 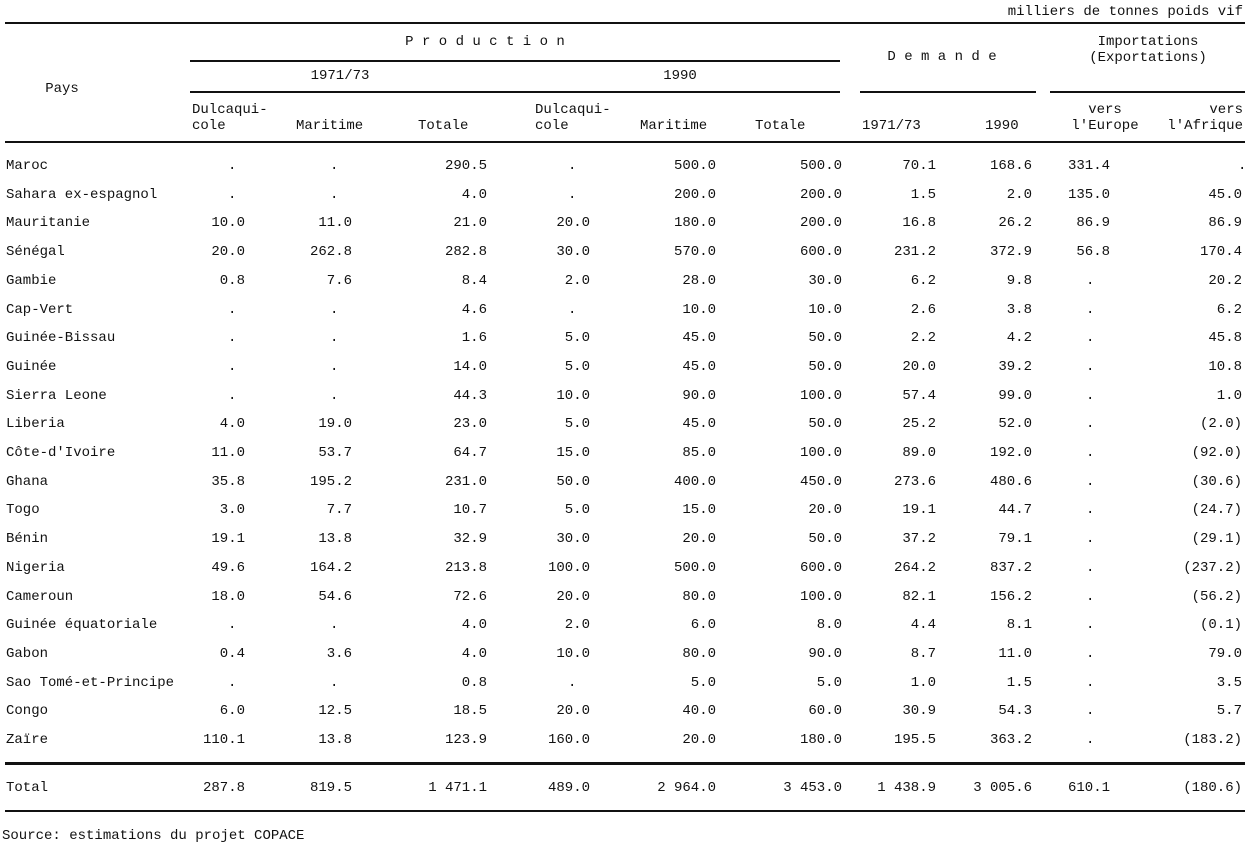 What do you see at coordinates (923, 194) in the screenshot?
I see `cell: 1.5` at bounding box center [923, 194].